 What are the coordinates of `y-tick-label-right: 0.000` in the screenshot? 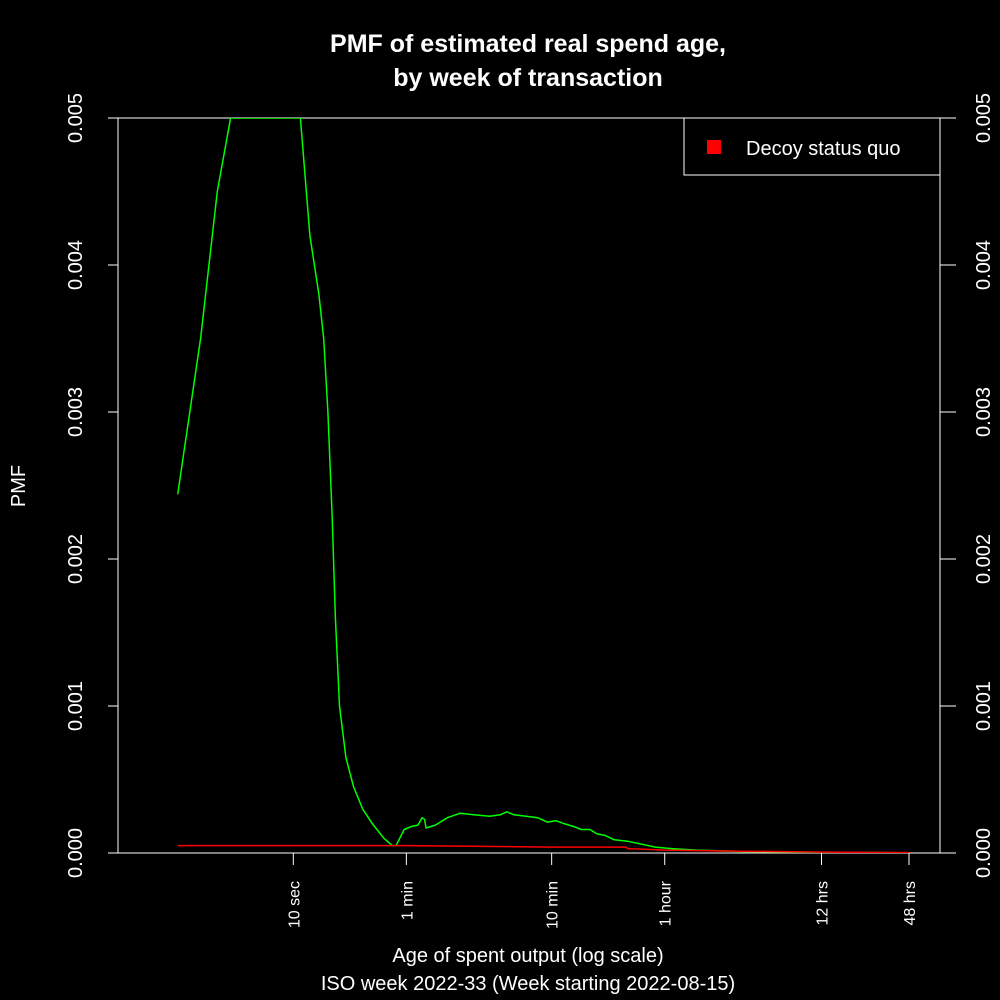 It's located at (984, 853).